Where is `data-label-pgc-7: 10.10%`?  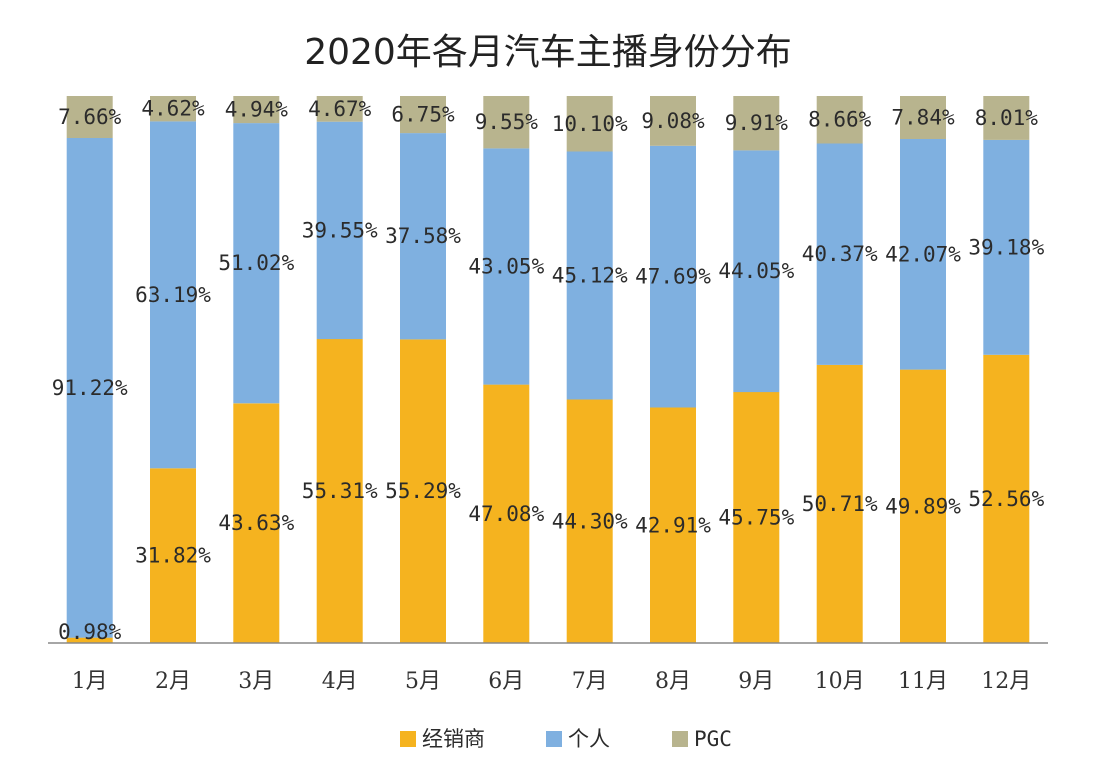 data-label-pgc-7: 10.10% is located at coordinates (590, 124).